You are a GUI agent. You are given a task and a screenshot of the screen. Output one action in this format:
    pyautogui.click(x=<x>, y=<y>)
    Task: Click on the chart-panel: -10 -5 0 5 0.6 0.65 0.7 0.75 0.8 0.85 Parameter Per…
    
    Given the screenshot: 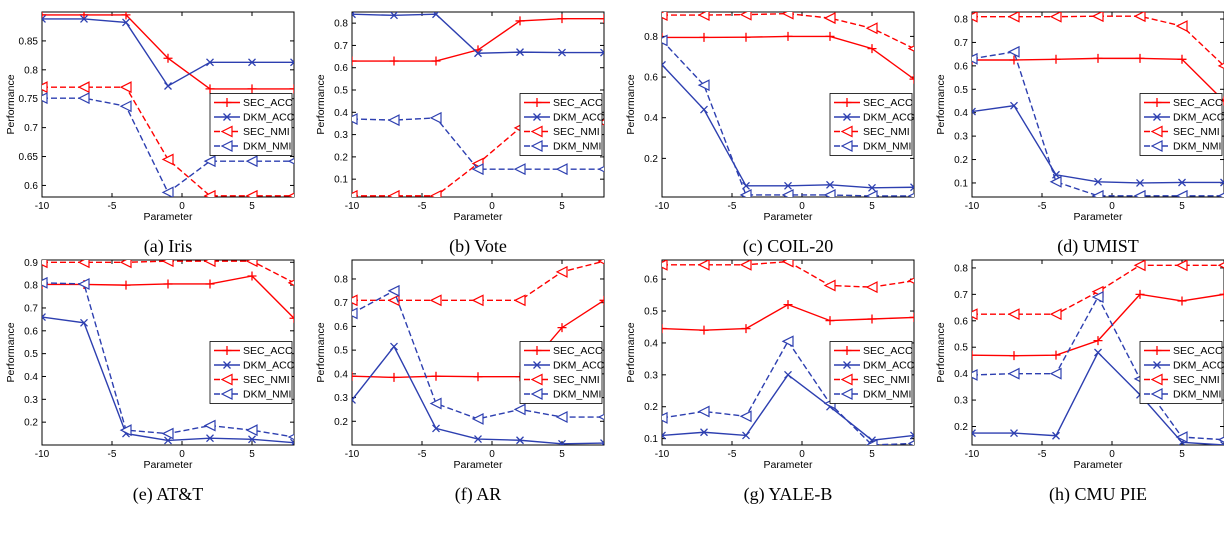 What is the action you would take?
    pyautogui.click(x=150, y=134)
    